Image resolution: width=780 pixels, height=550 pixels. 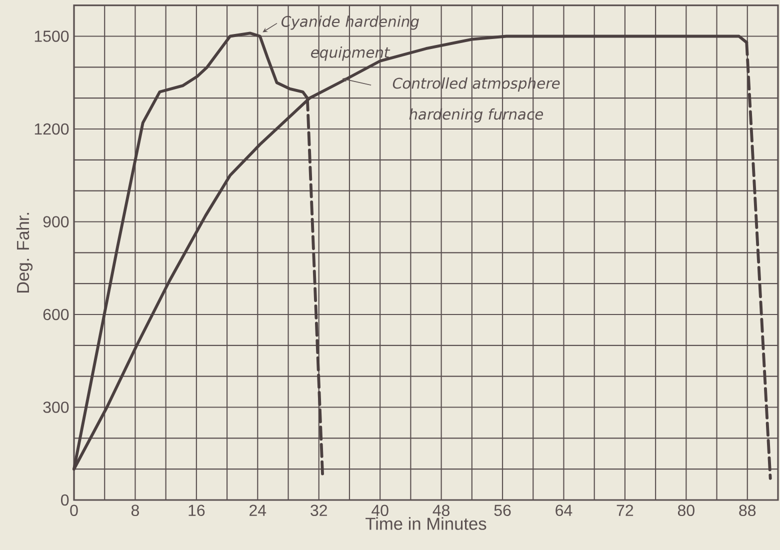 What do you see at coordinates (56, 222) in the screenshot?
I see `y-tick-label: 900` at bounding box center [56, 222].